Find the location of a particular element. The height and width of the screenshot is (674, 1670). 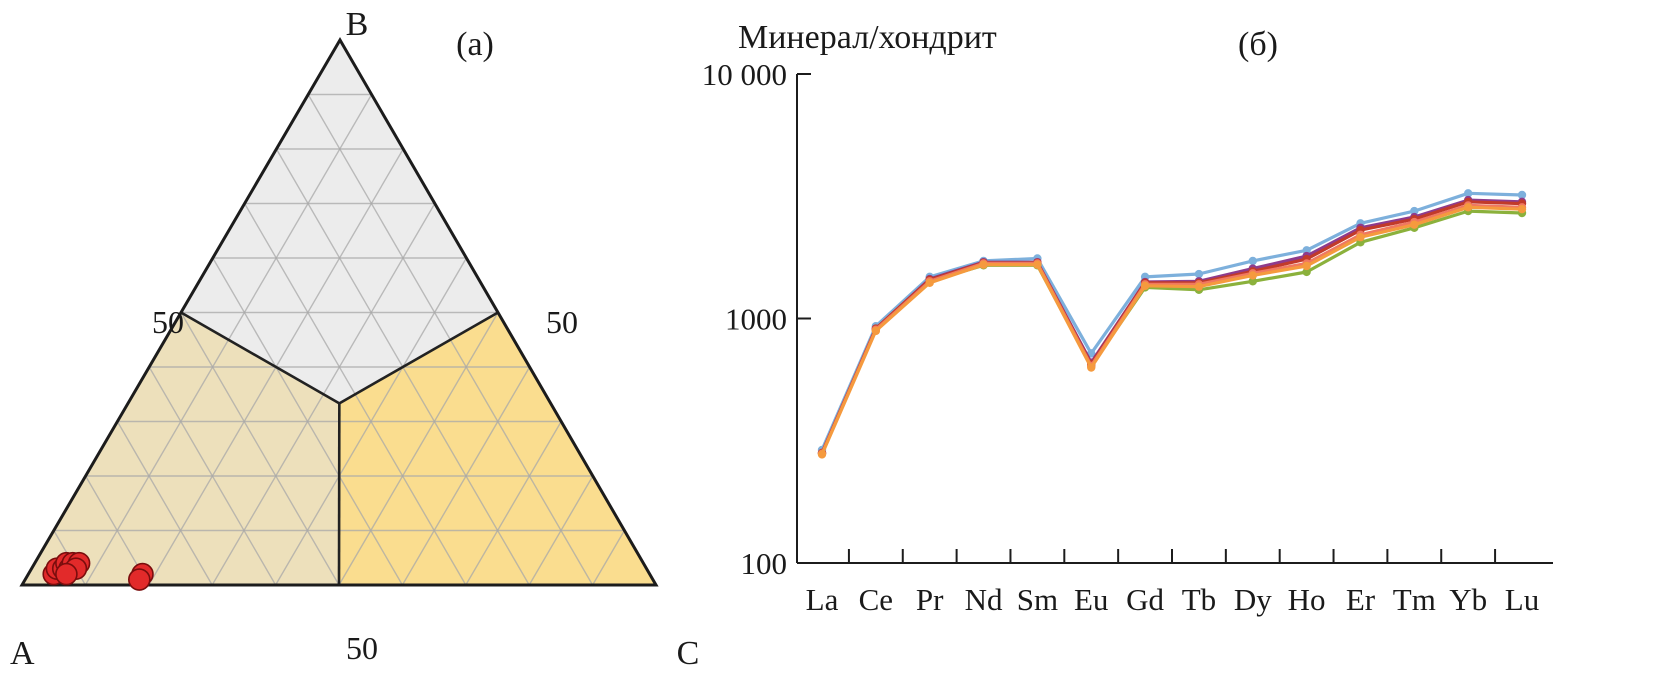

y-tick-labels: 100 1000 10 000 is located at coordinates (744, 319).